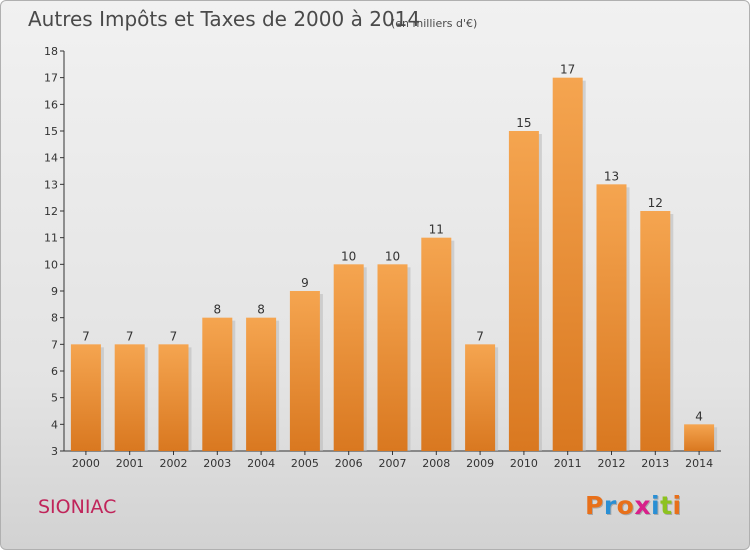 The width and height of the screenshot is (750, 550). Describe the element at coordinates (655, 331) in the screenshot. I see `bar-2013` at that location.